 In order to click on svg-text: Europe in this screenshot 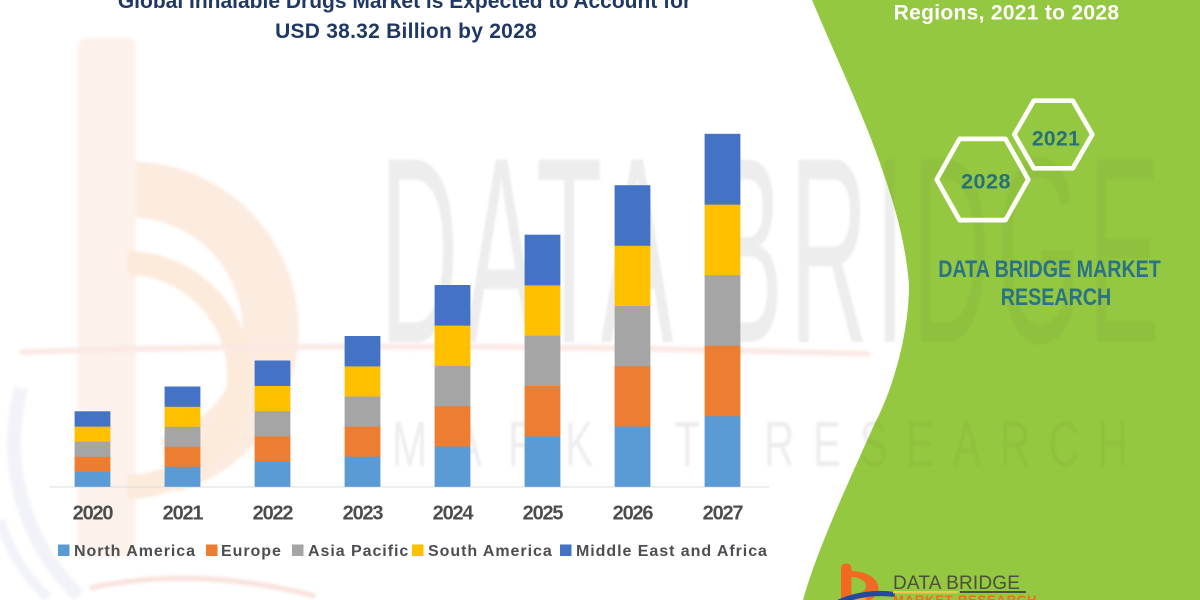, I will do `click(251, 551)`.